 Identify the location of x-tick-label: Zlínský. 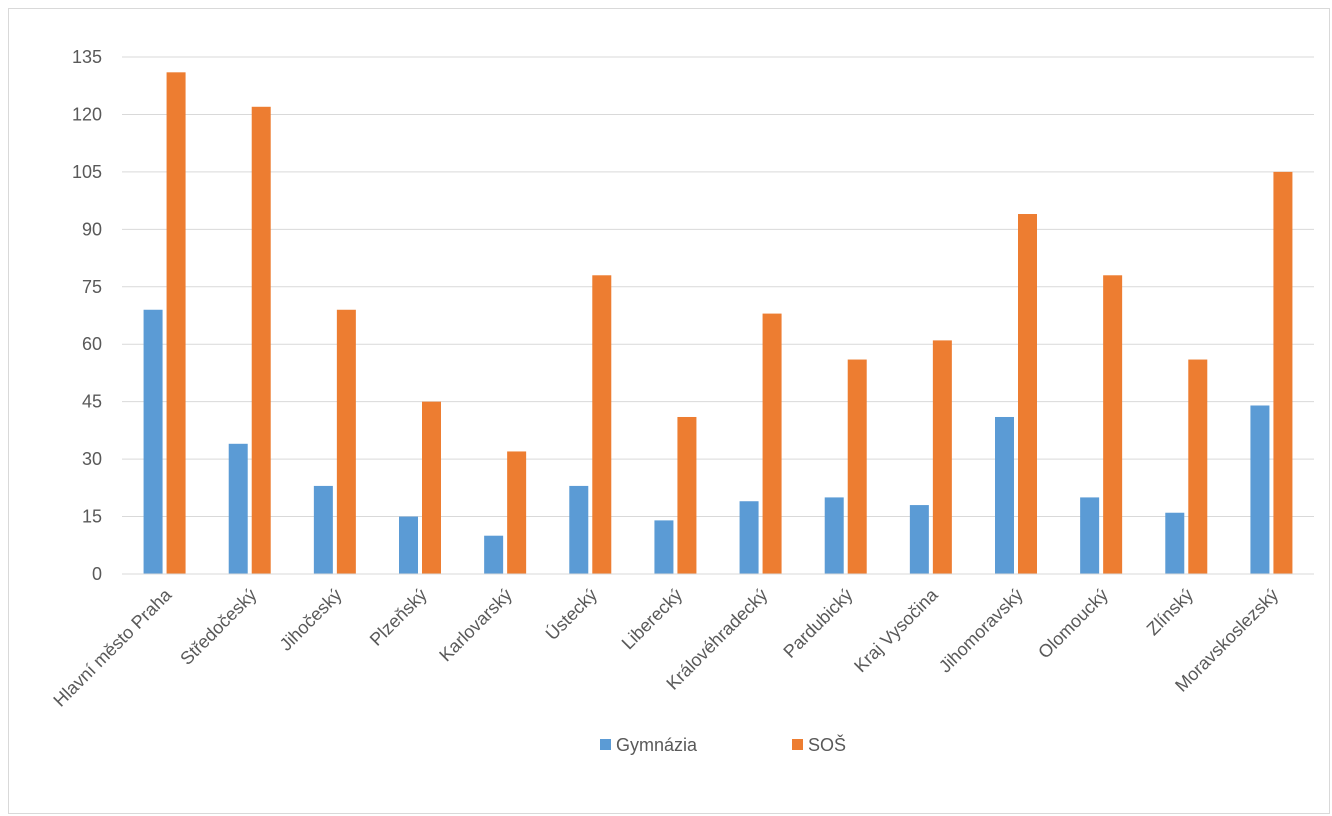
(1170, 612).